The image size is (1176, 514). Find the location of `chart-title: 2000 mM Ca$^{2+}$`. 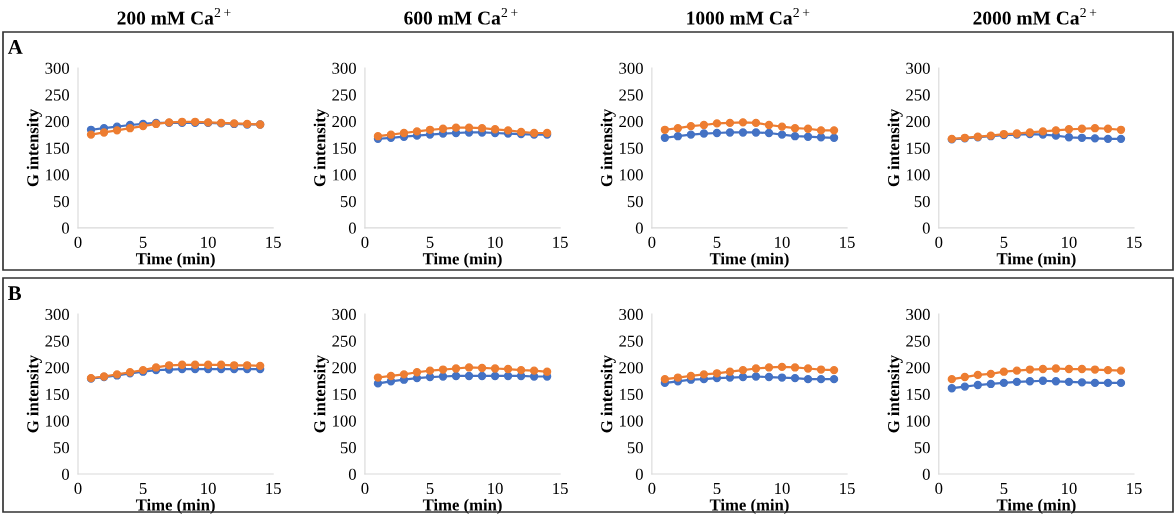

chart-title: 2000 mM Ca$^{2+}$ is located at coordinates (1035, 16).